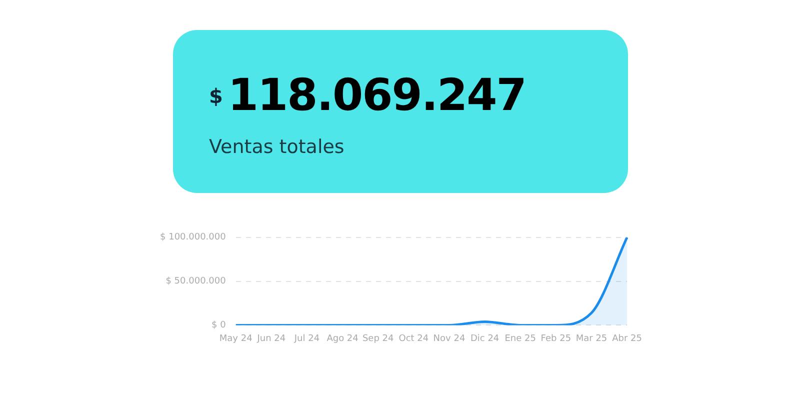  I want to click on text: Ventas totales, so click(277, 147).